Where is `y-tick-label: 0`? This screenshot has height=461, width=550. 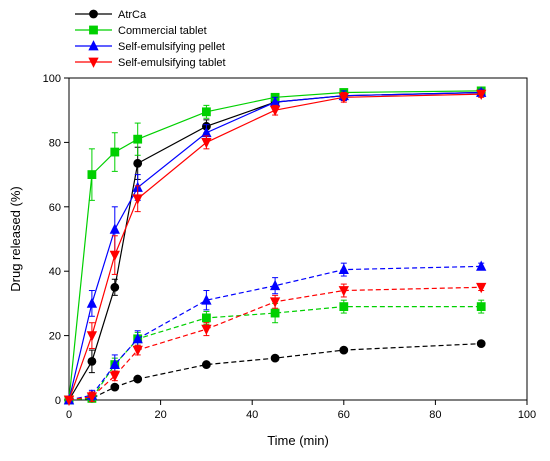
y-tick-label: 0 is located at coordinates (58, 401).